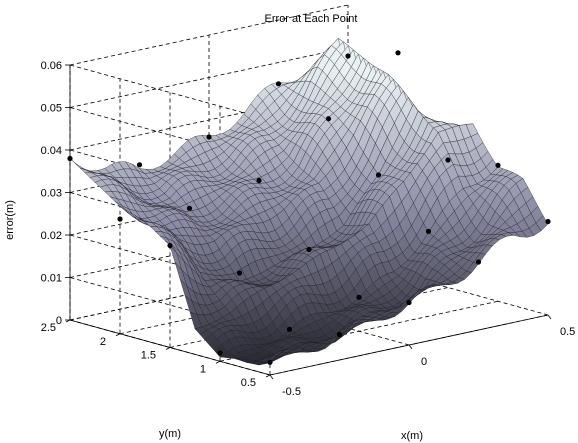  What do you see at coordinates (51, 109) in the screenshot?
I see `z-tick-label: 0.05` at bounding box center [51, 109].